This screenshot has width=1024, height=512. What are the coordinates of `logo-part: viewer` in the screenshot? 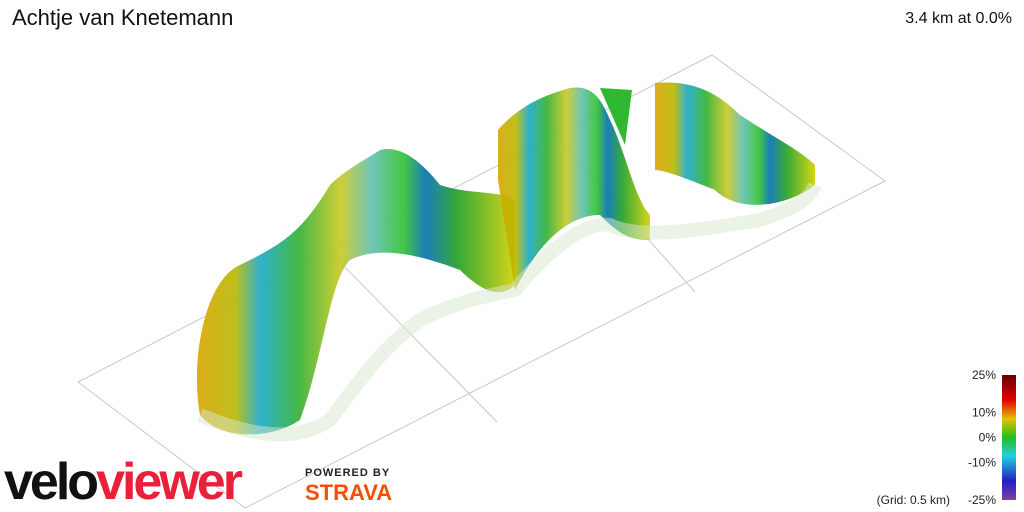 It's located at (169, 482).